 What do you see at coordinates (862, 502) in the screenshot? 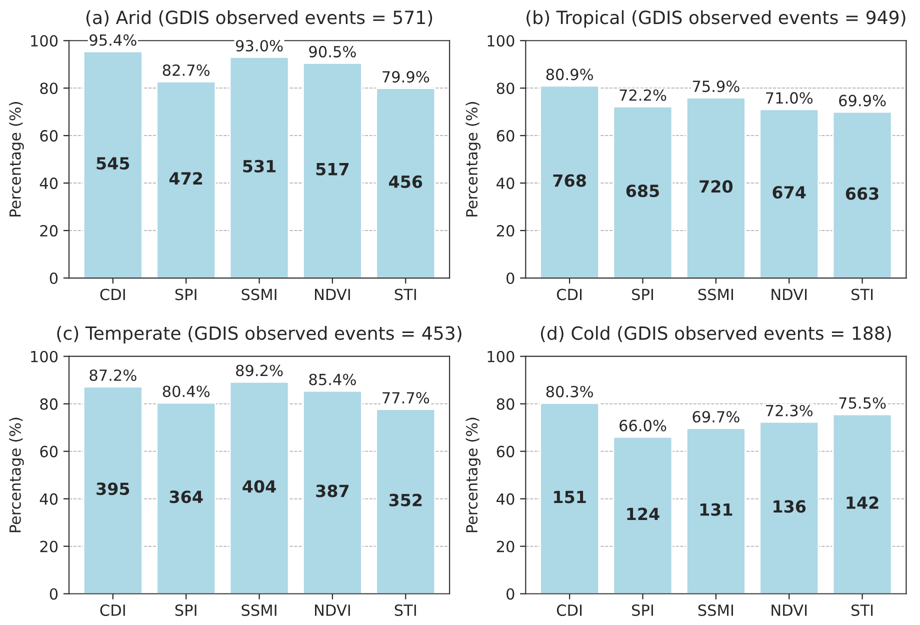
I see `annotation: 142` at bounding box center [862, 502].